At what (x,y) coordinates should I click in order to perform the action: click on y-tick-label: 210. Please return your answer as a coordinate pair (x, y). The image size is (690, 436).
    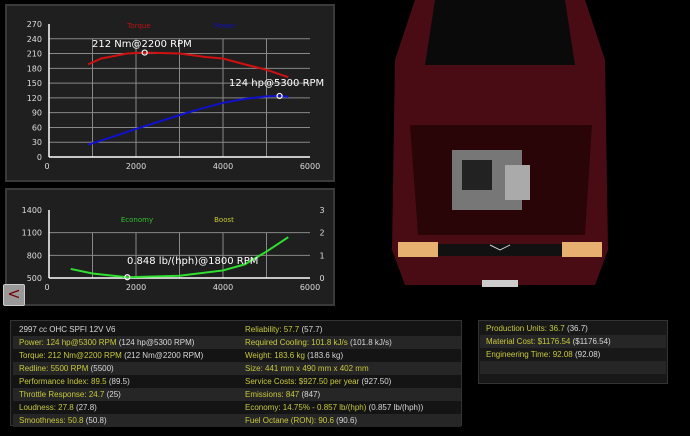
    Looking at the image, I should click on (34, 54).